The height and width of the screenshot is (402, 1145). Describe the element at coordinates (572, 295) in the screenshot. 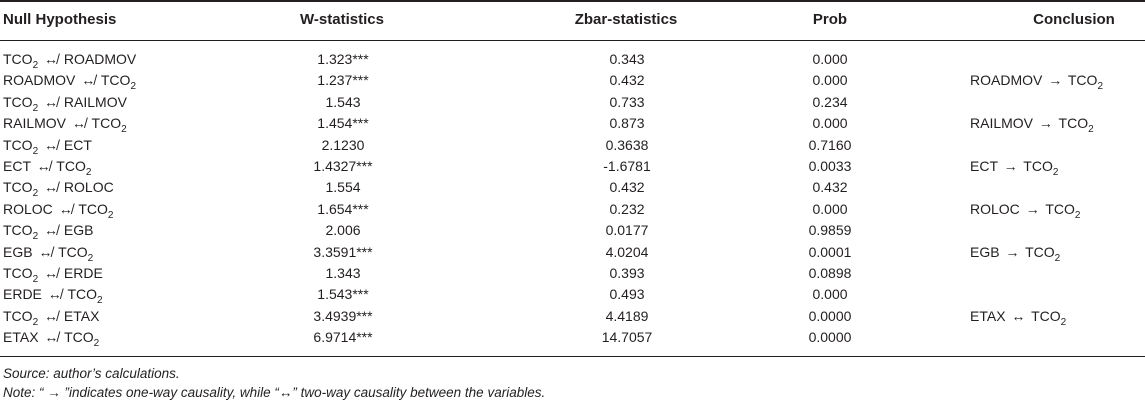

I see `table-row: ERDE ↮ TCO2 1.543*** 0.493 0.000` at that location.